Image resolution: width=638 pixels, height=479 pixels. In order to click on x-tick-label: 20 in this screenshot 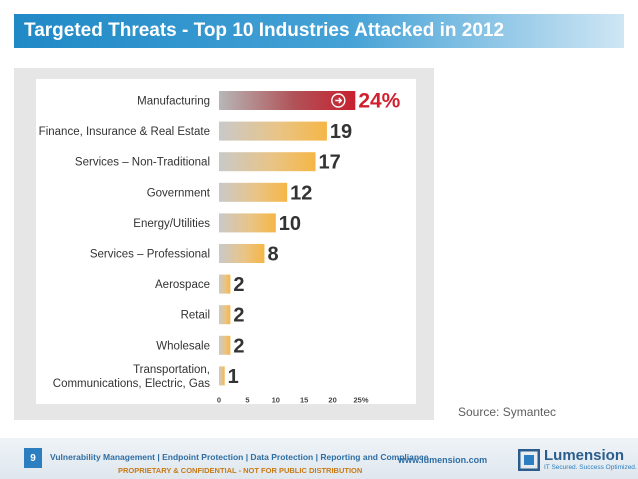, I will do `click(332, 399)`.